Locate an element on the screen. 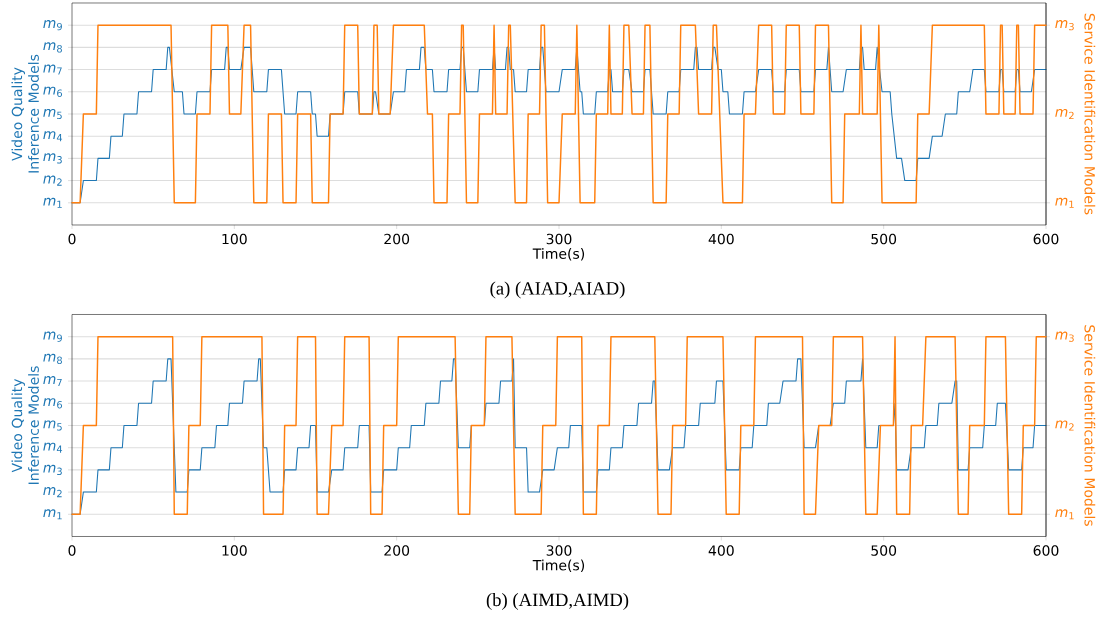 This screenshot has height=623, width=1115. text: (b) (AIMD,AIMD) is located at coordinates (557, 601).